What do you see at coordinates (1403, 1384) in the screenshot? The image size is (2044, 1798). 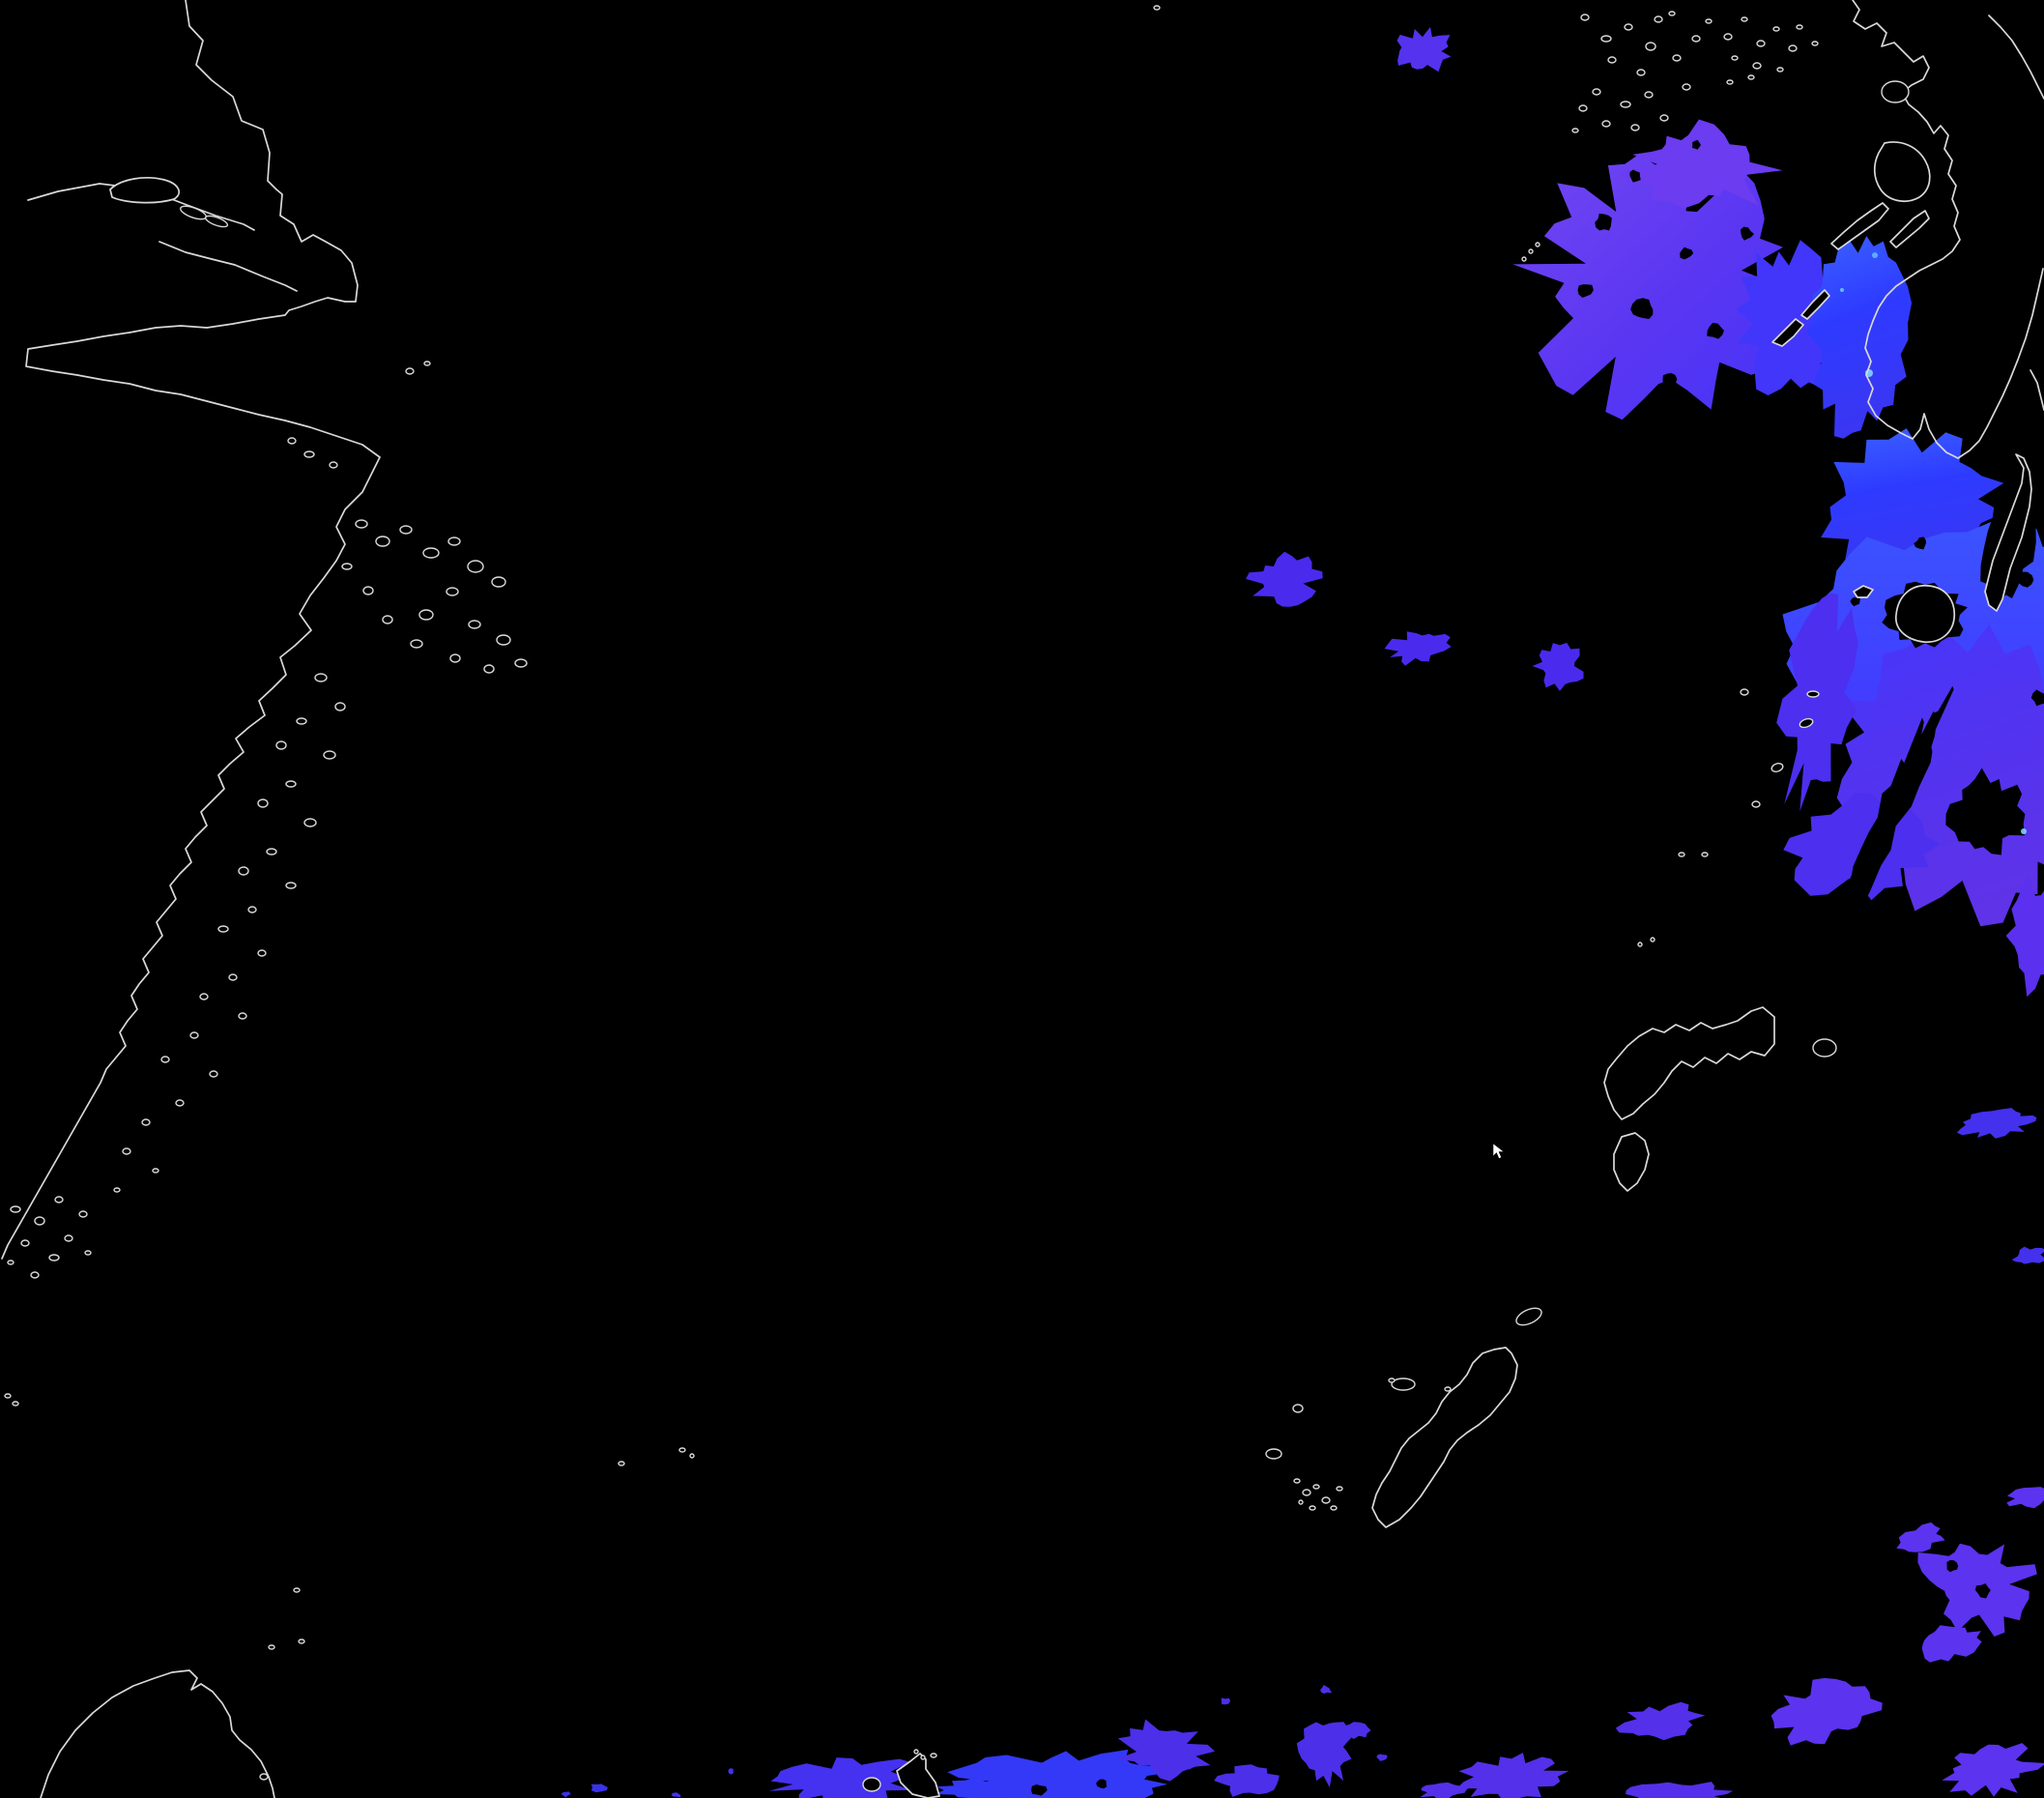 I see `islet-ie-motobu` at bounding box center [1403, 1384].